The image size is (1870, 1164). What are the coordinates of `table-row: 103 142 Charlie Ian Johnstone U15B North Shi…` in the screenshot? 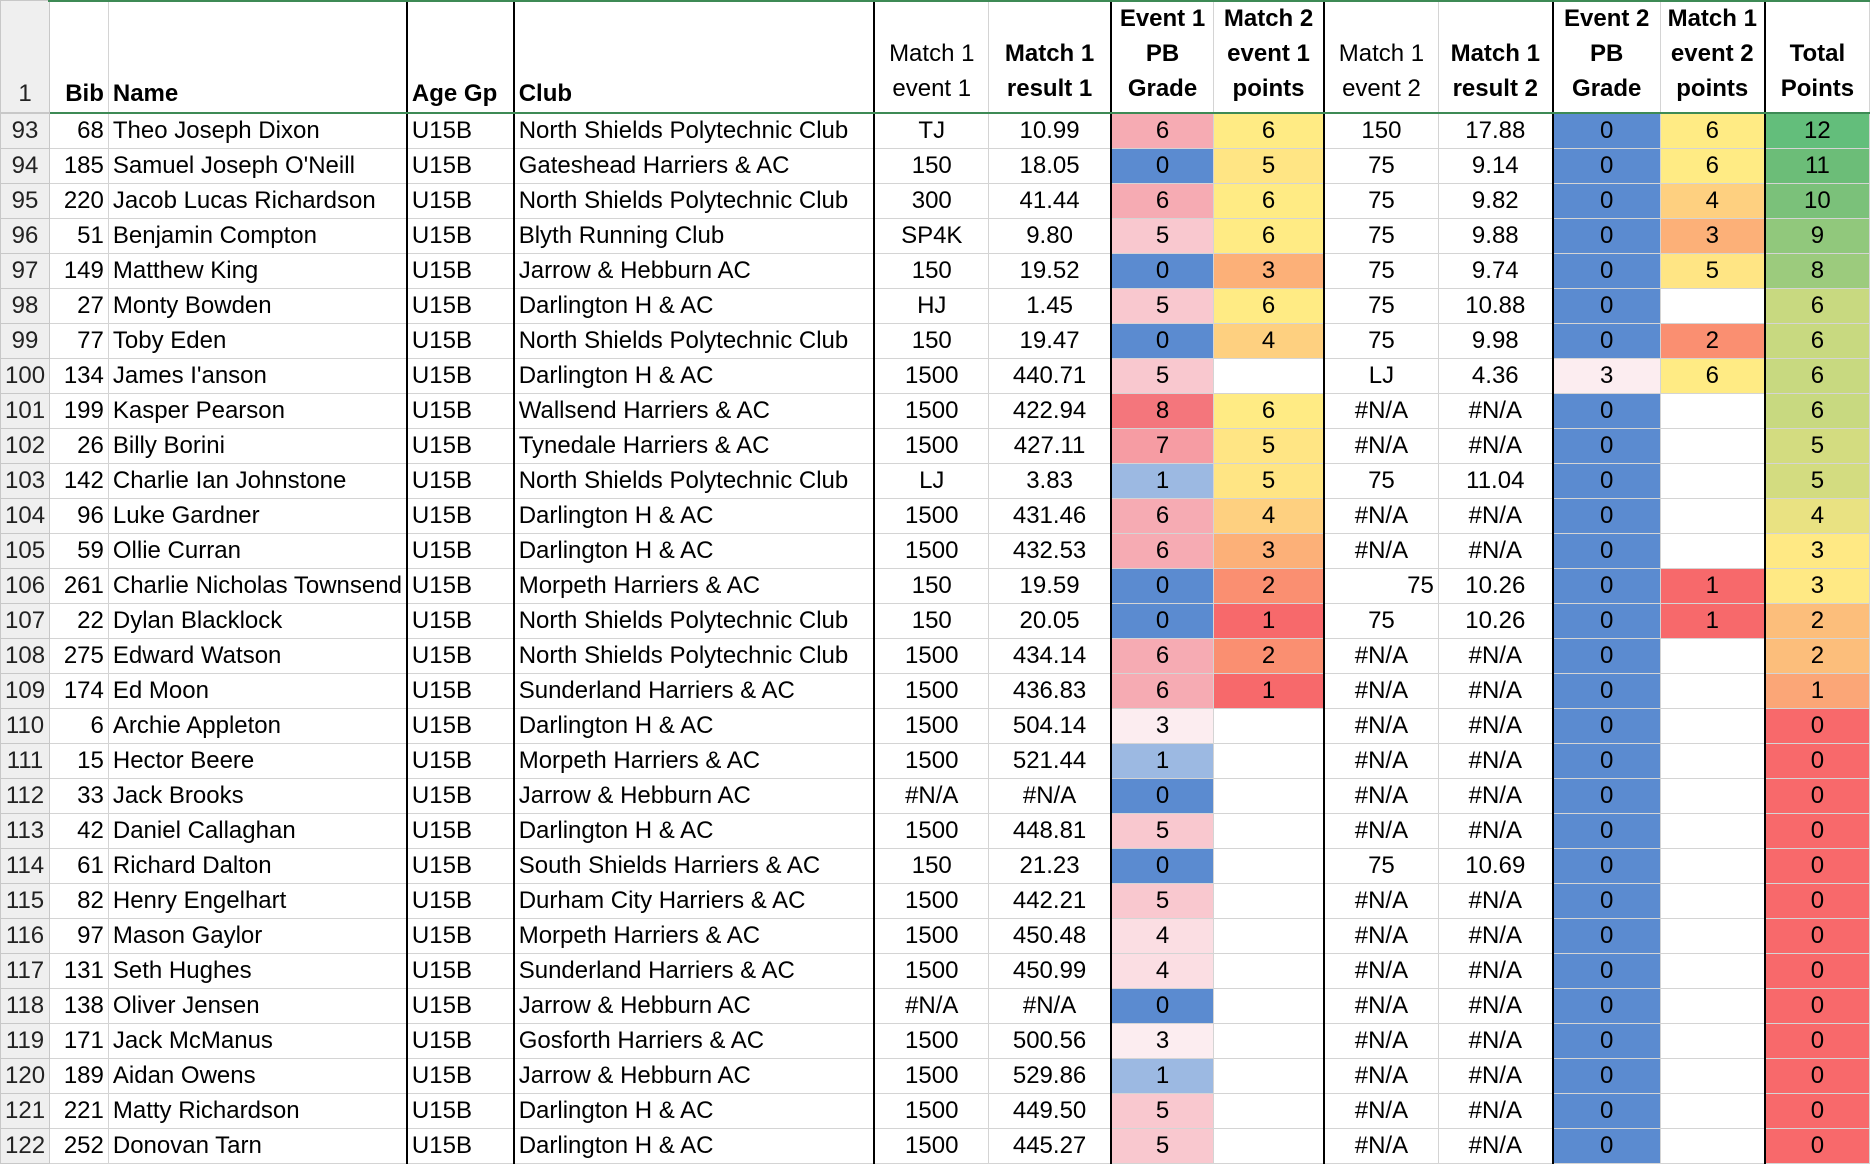 It's located at (935, 481).